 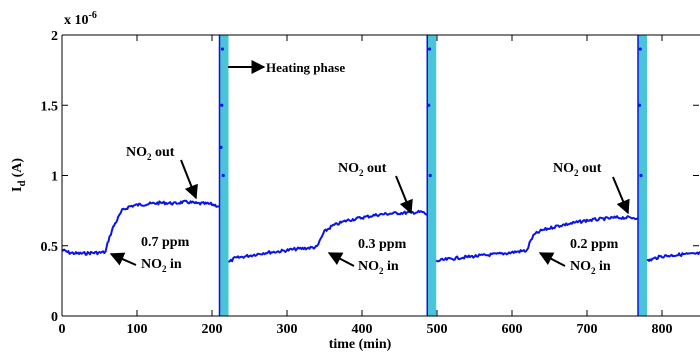 What do you see at coordinates (136, 152) in the screenshot?
I see `no2-out-1-pre: NO` at bounding box center [136, 152].